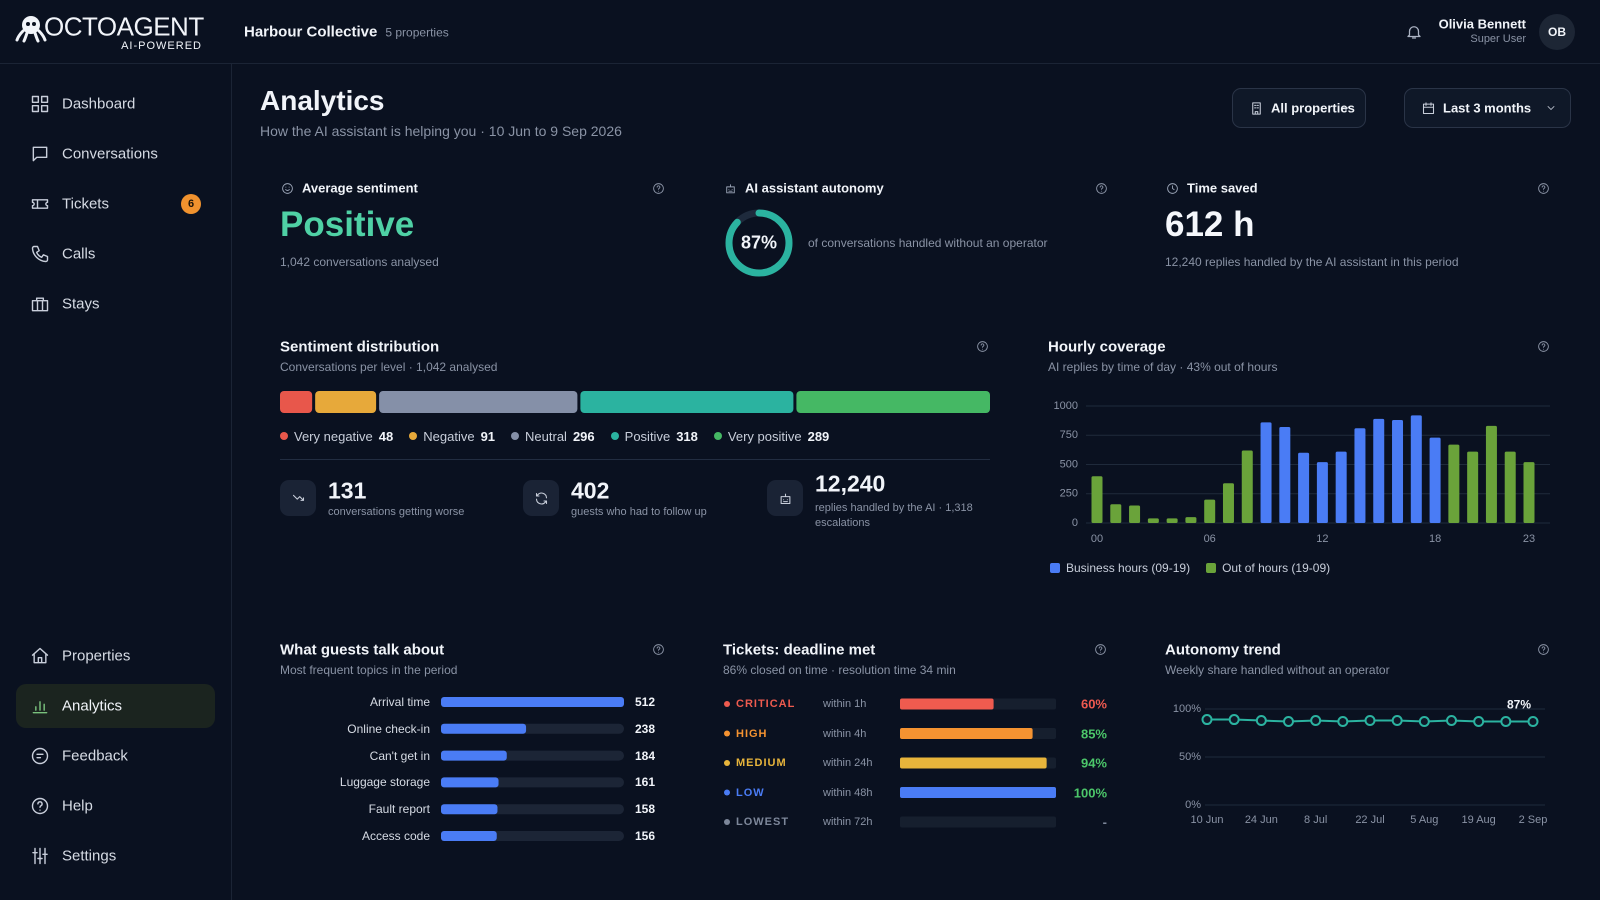  What do you see at coordinates (1557, 32) in the screenshot?
I see `avatar: OB` at bounding box center [1557, 32].